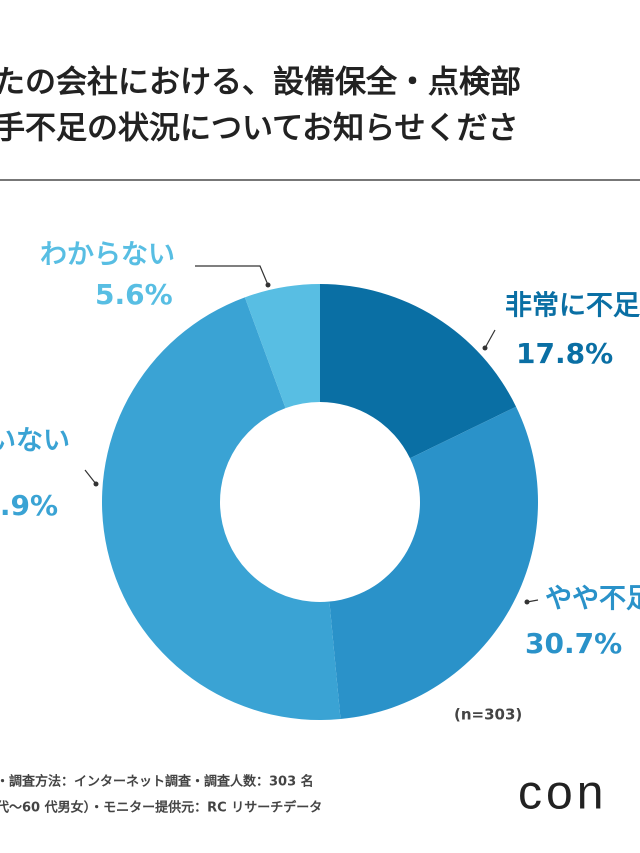 This screenshot has height=853, width=640. What do you see at coordinates (564, 353) in the screenshot?
I see `value-label: 17.8%` at bounding box center [564, 353].